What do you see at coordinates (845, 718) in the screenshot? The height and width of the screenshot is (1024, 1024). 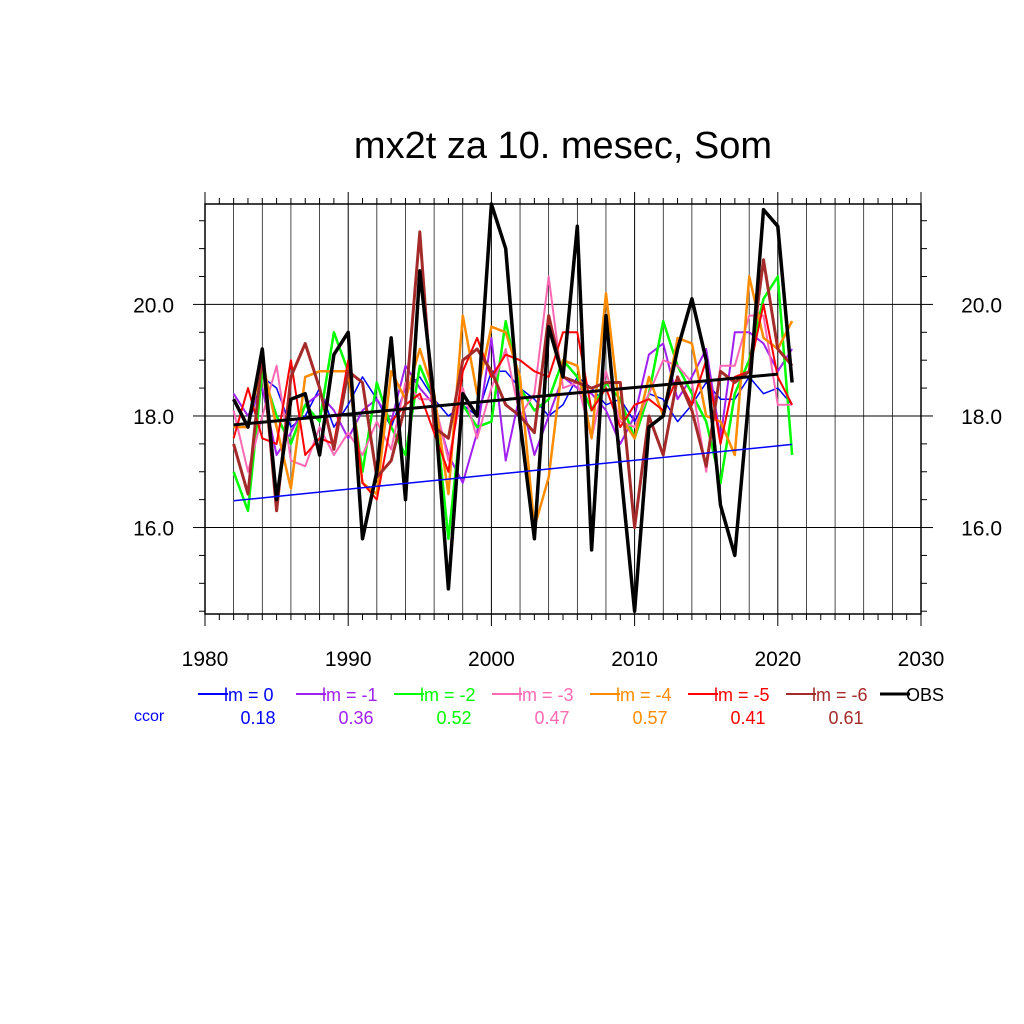 I see `ccor-value: 0.61` at bounding box center [845, 718].